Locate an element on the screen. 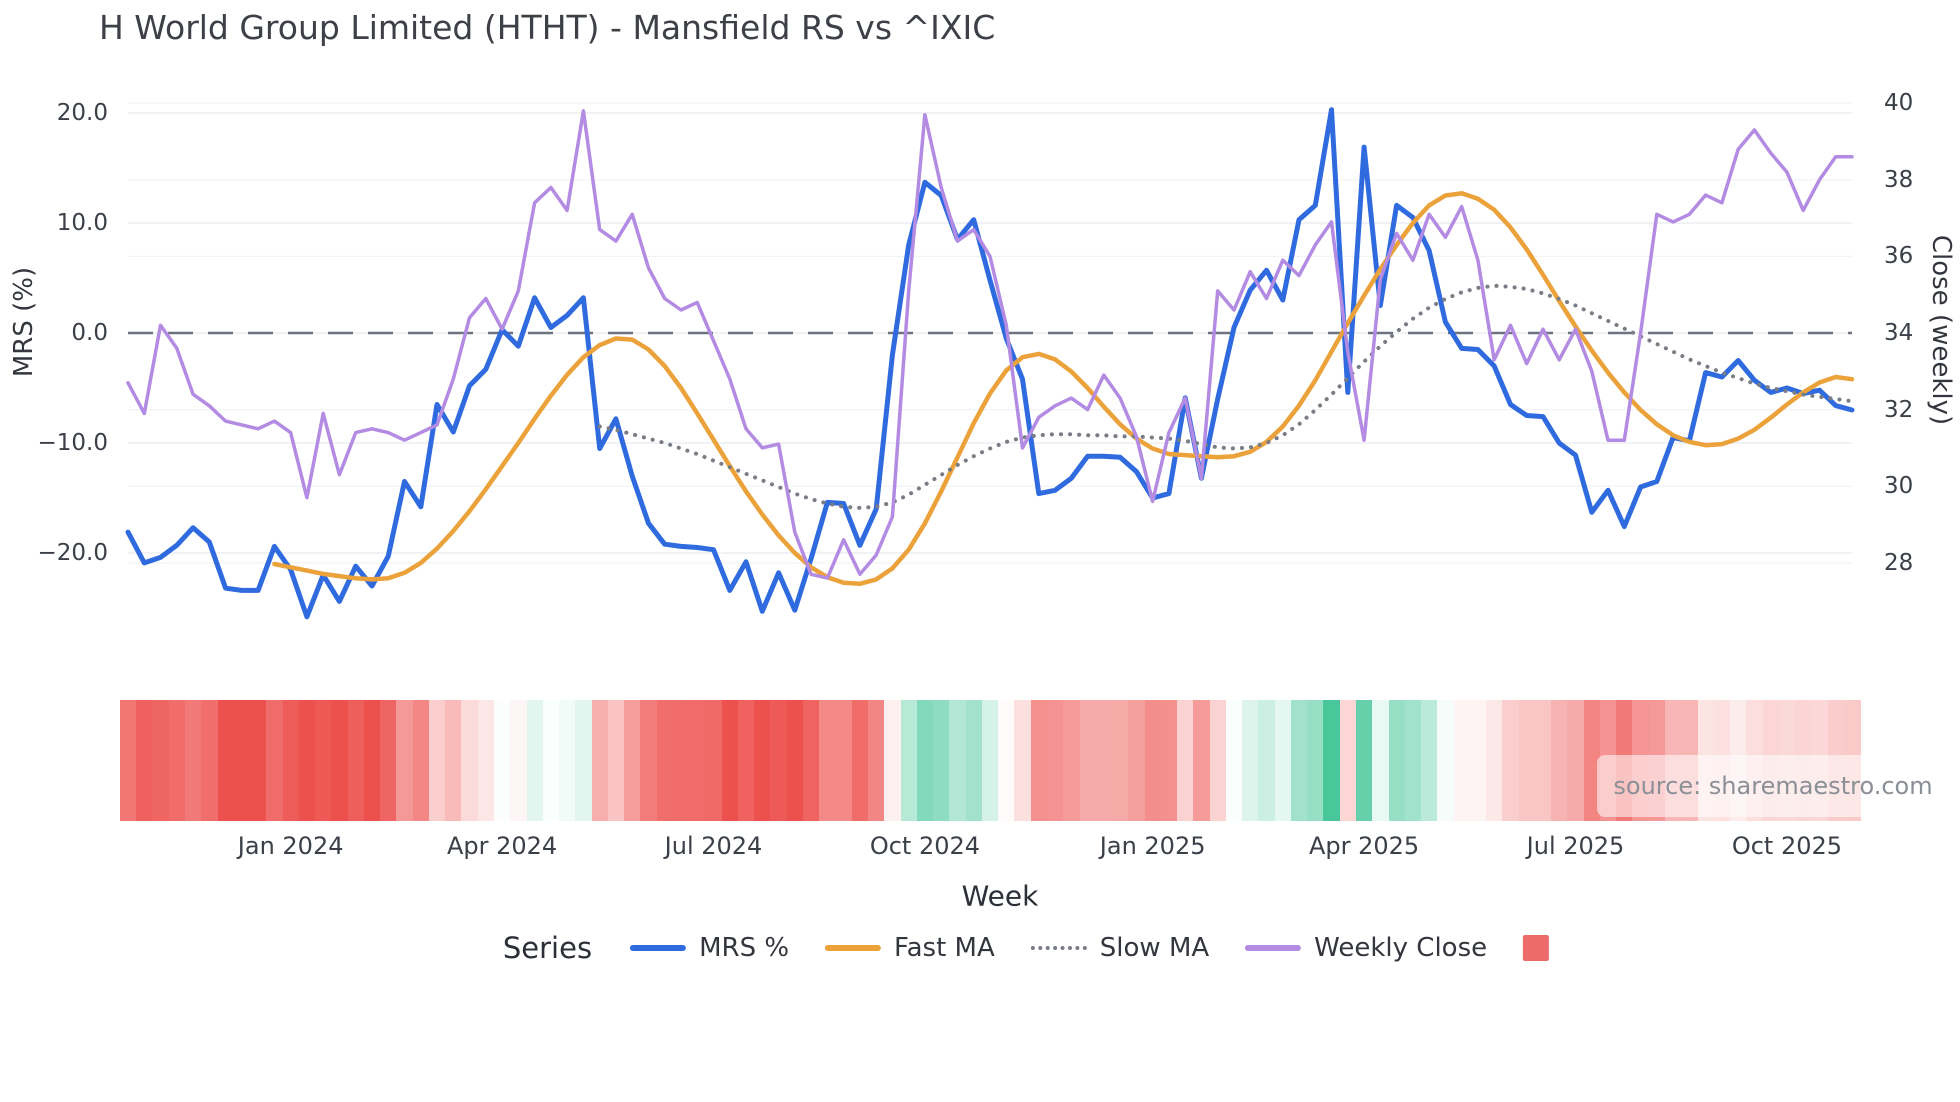 Image resolution: width=1960 pixels, height=1102 pixels. x-axis-tick: Jul 2025 is located at coordinates (1575, 846).